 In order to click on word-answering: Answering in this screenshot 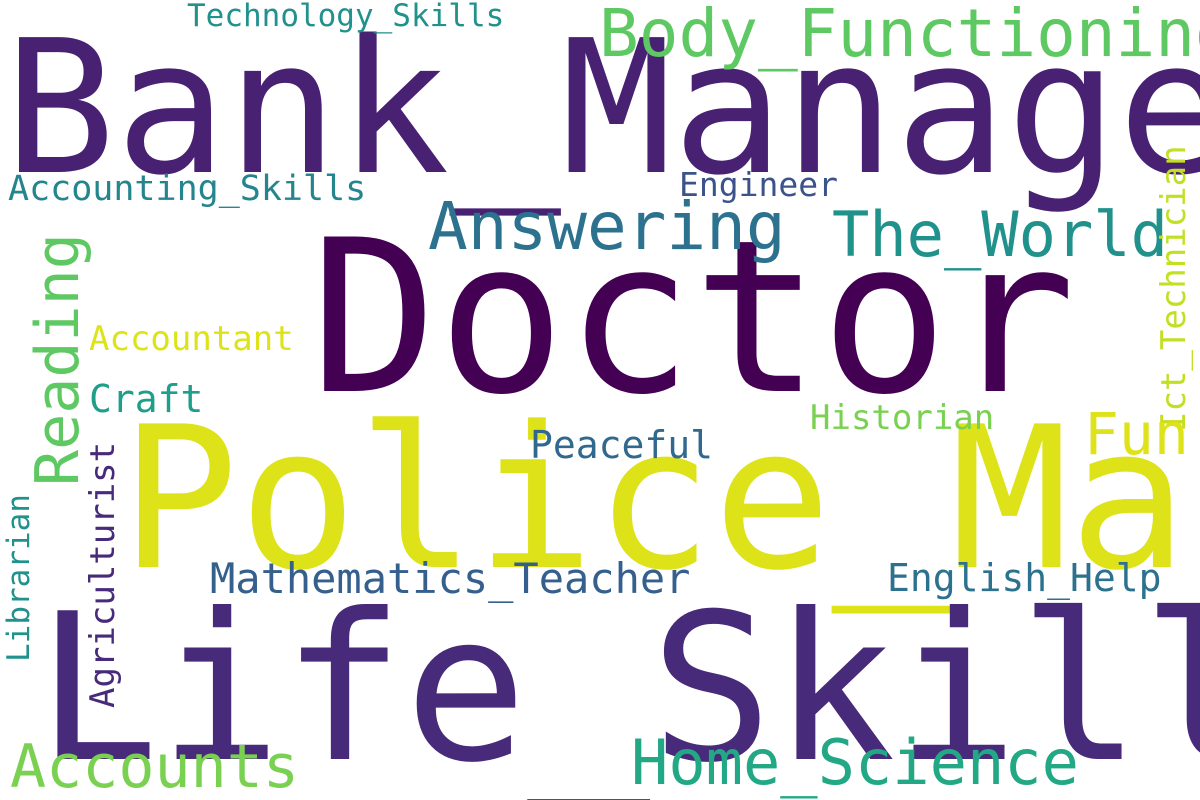, I will do `click(607, 226)`.